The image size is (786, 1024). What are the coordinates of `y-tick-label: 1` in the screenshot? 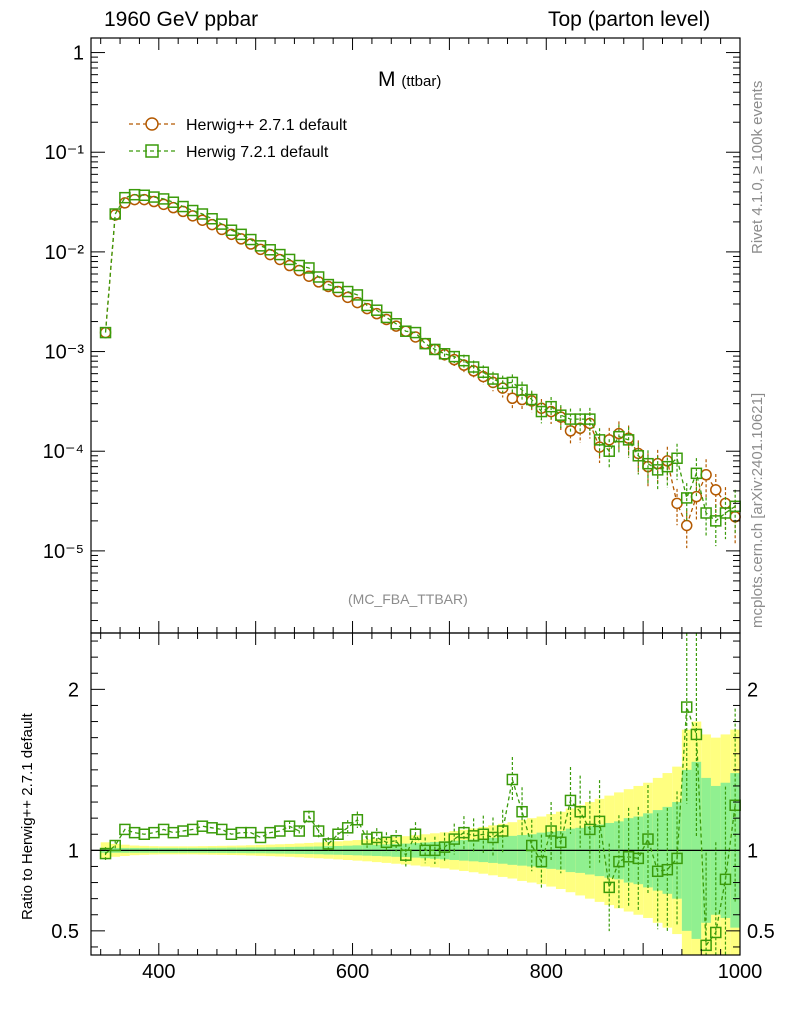 It's located at (78, 54).